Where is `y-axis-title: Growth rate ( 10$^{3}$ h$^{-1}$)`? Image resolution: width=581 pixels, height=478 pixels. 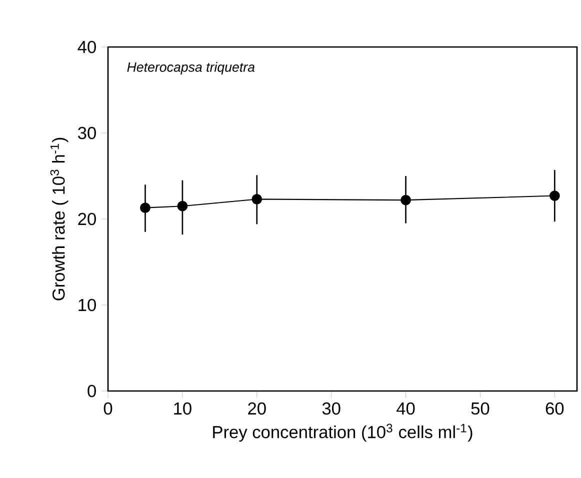 y-axis-title: Growth rate ( 10$^{3}$ h$^{-1}$) is located at coordinates (59, 219).